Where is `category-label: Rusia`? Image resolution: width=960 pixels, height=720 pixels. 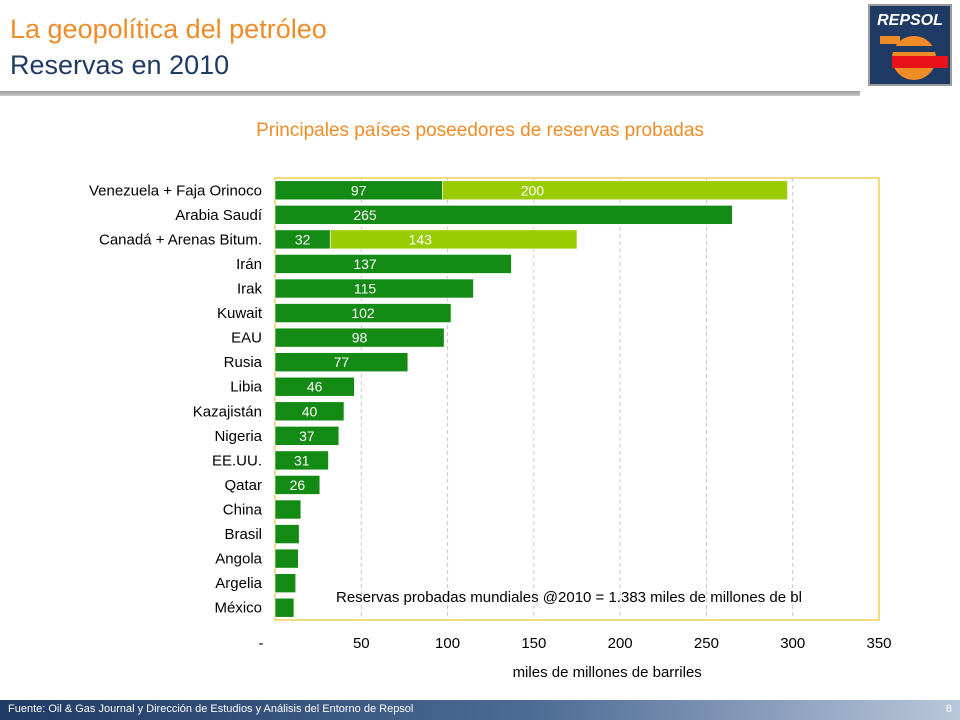
category-label: Rusia is located at coordinates (243, 362).